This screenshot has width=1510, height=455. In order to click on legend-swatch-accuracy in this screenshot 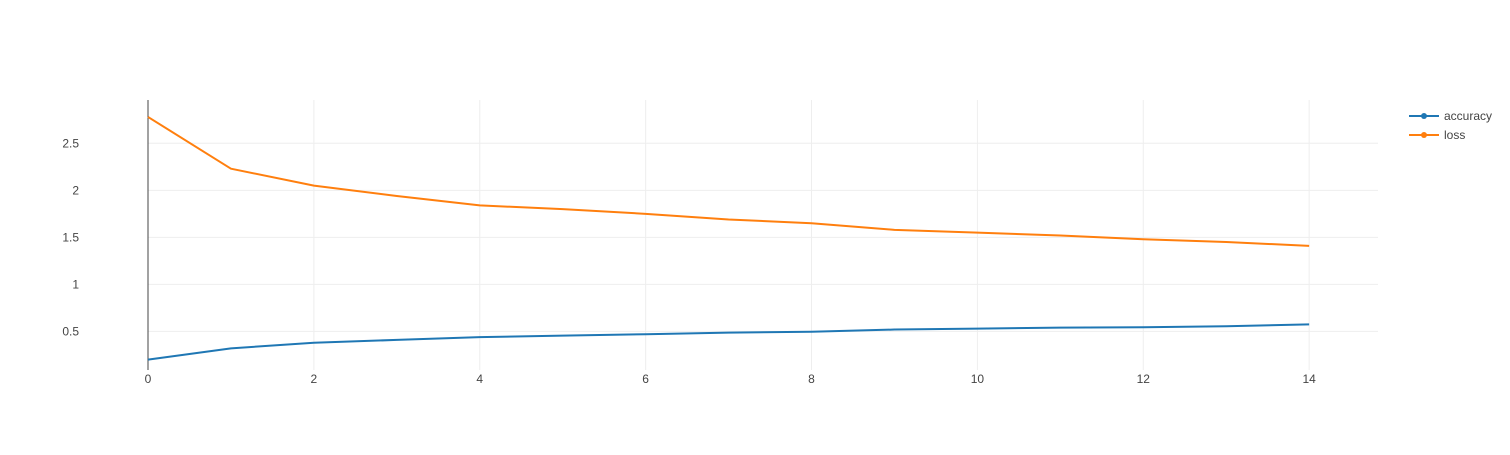, I will do `click(1424, 115)`.